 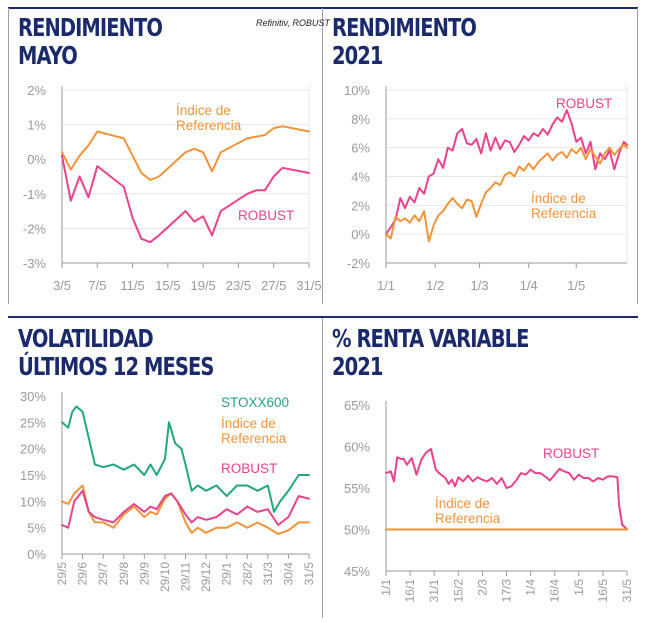 I want to click on p2-y-tick-label: -2%, so click(x=359, y=263).